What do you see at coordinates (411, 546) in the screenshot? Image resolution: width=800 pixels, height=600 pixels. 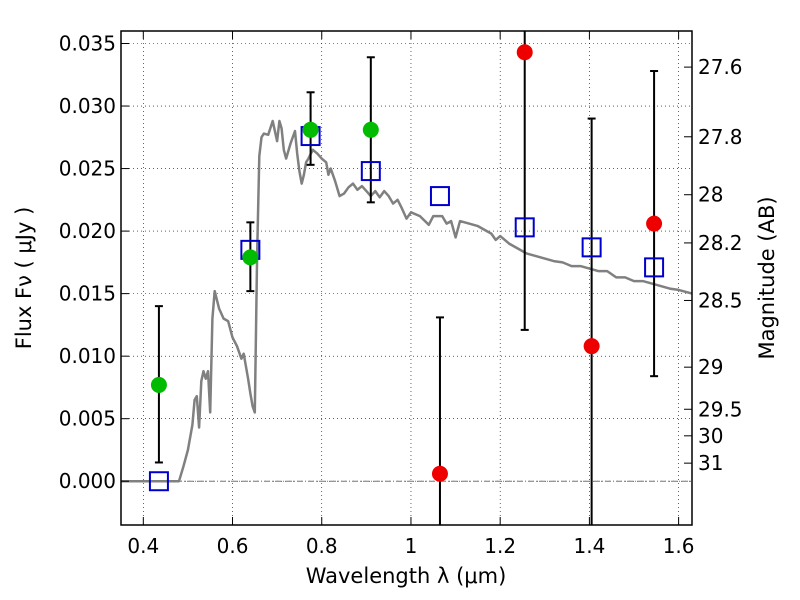 I see `x-tick-label: 1` at bounding box center [411, 546].